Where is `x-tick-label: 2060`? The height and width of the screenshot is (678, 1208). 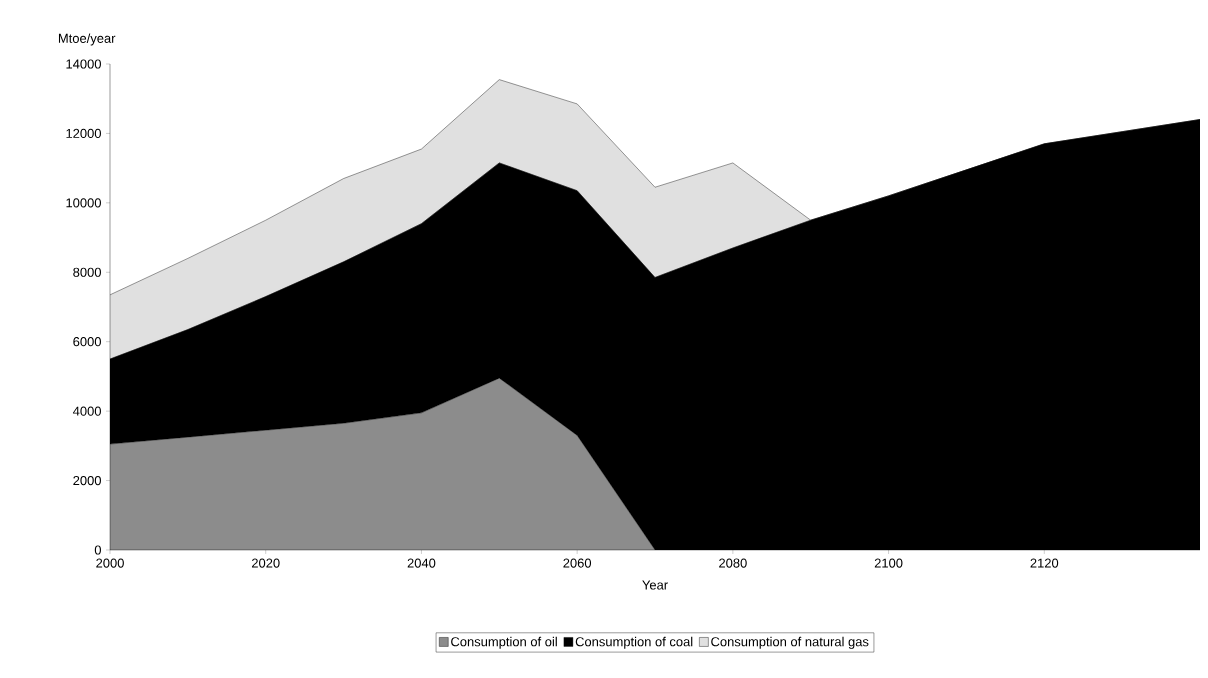
x-tick-label: 2060 is located at coordinates (577, 563).